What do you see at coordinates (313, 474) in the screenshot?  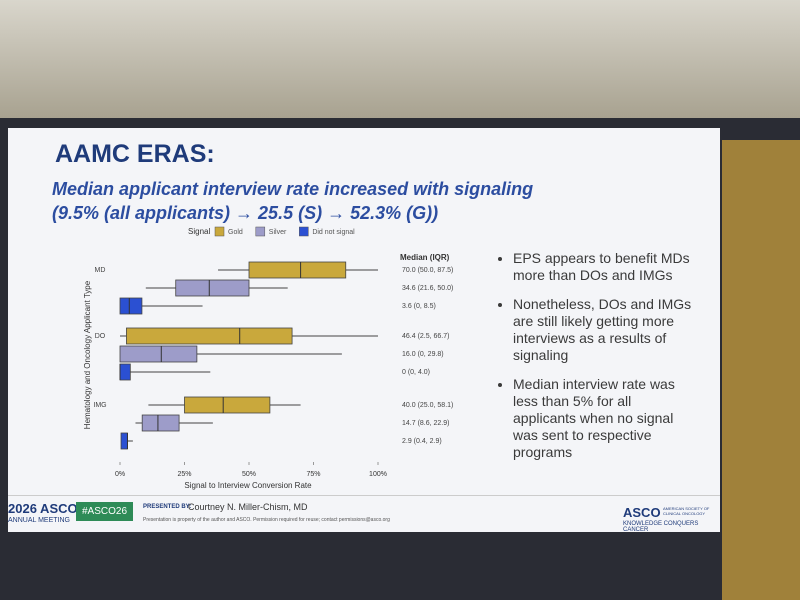 I see `x-tick-label: 75%` at bounding box center [313, 474].